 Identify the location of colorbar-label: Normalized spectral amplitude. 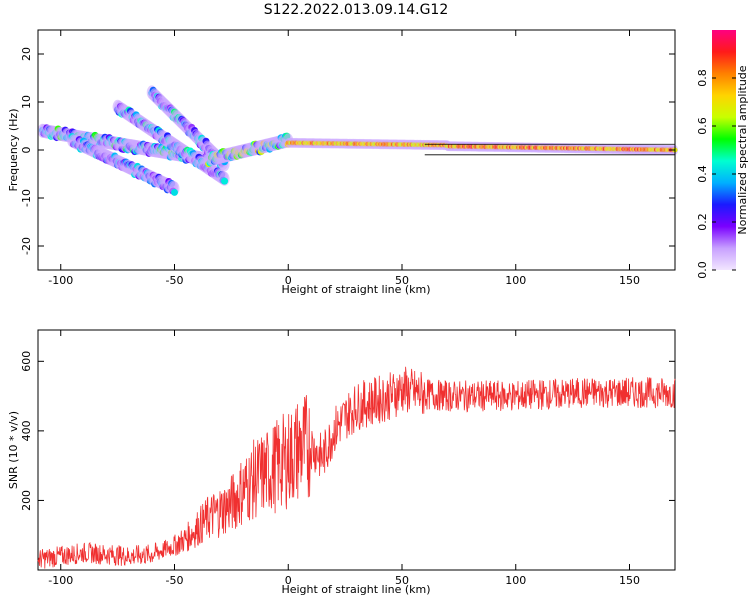
(742, 149).